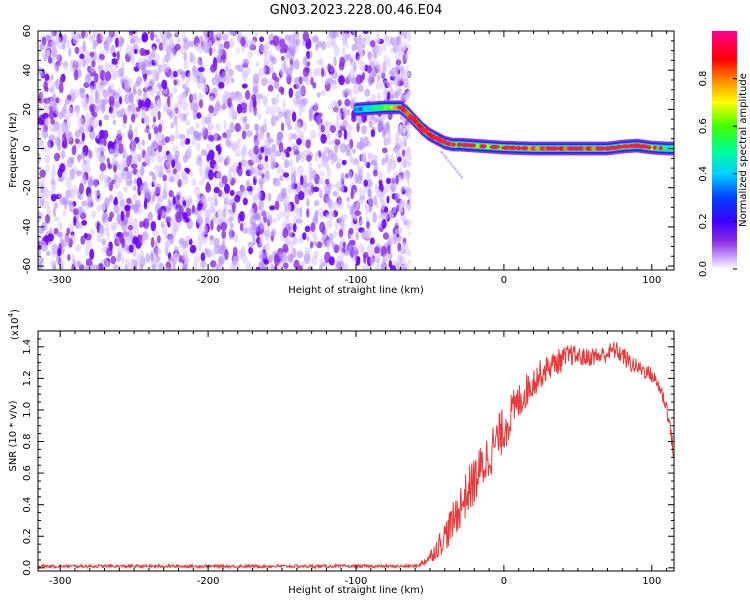 The image size is (750, 600). I want to click on colorbar-tick-label: 0.8, so click(703, 79).